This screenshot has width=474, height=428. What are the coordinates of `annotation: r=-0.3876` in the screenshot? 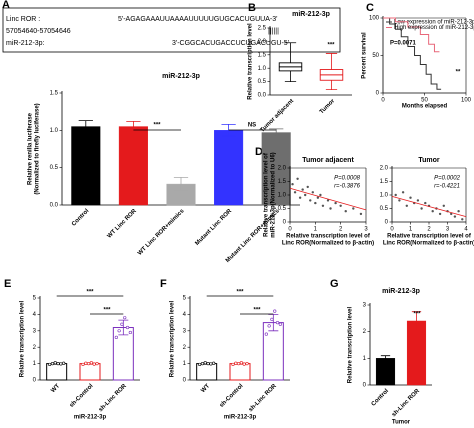 It's located at (347, 187).